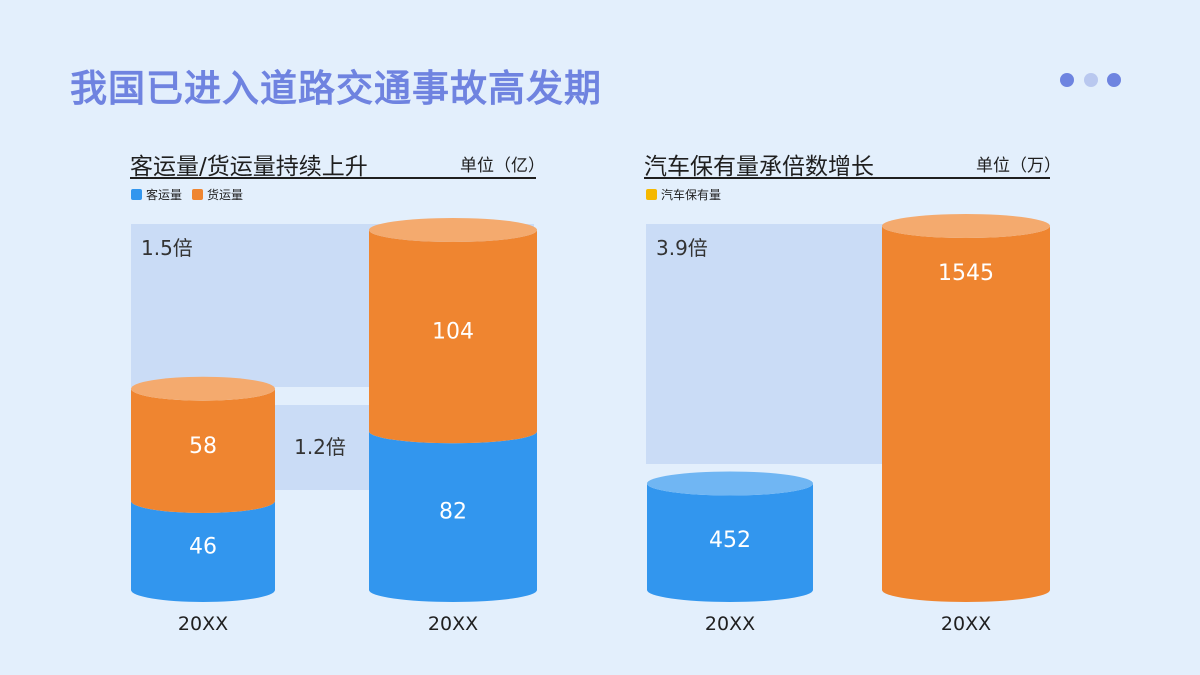 The image size is (1200, 675). Describe the element at coordinates (691, 195) in the screenshot. I see `legend-label-vehicles: 汽车保有量` at that location.